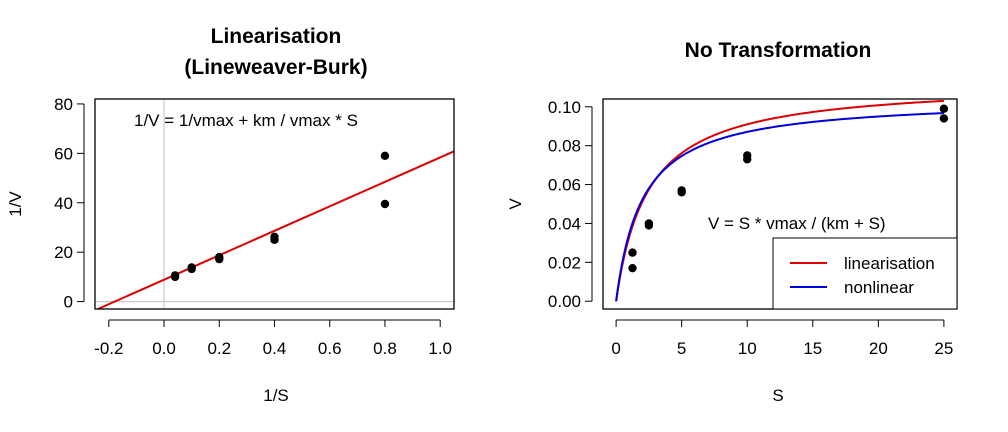 The image size is (1008, 432). What do you see at coordinates (564, 185) in the screenshot?
I see `right-y-tick-label: 0.06` at bounding box center [564, 185].